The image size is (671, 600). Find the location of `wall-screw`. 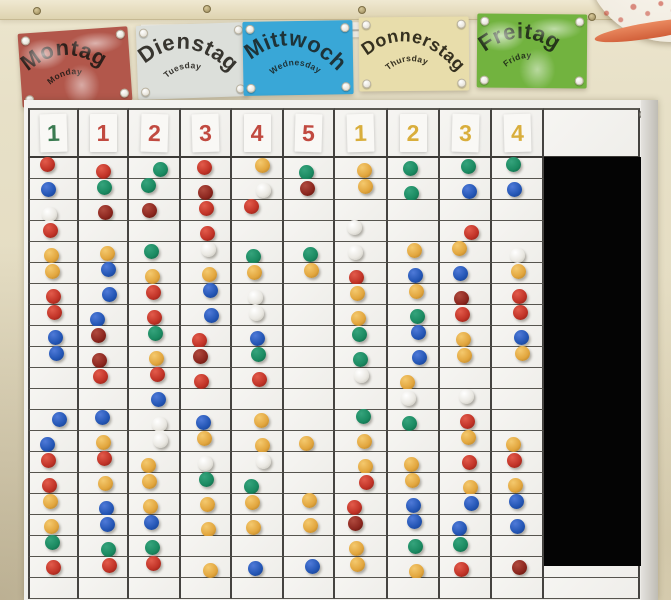

wall-screw is located at coordinates (37, 11).